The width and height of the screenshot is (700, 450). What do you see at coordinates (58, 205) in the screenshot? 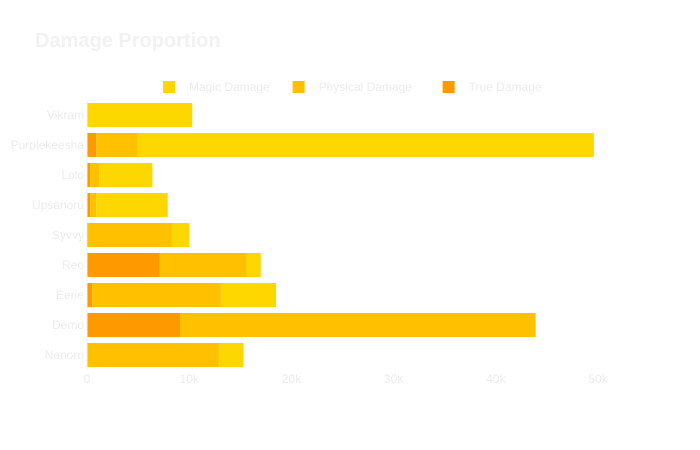
I see `y-tick-label-3: Upsanoru` at bounding box center [58, 205].